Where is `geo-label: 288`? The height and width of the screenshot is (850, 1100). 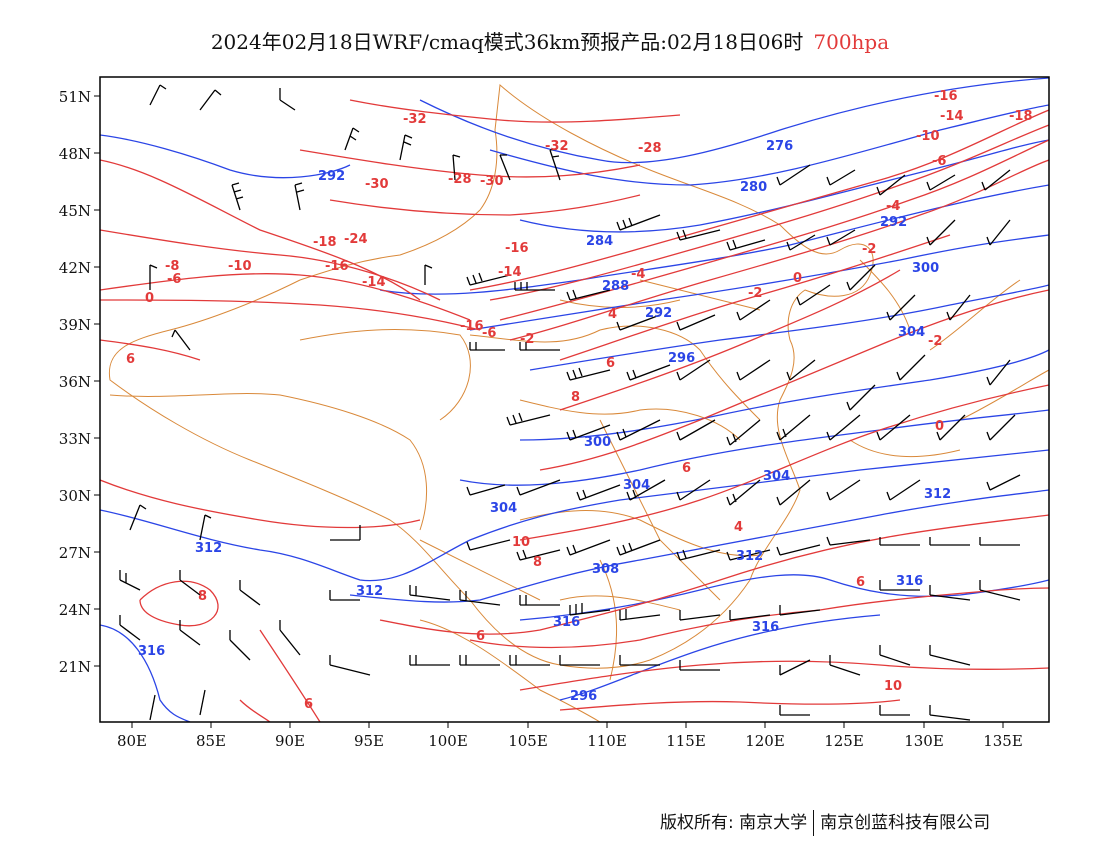 geo-label: 288 is located at coordinates (615, 286).